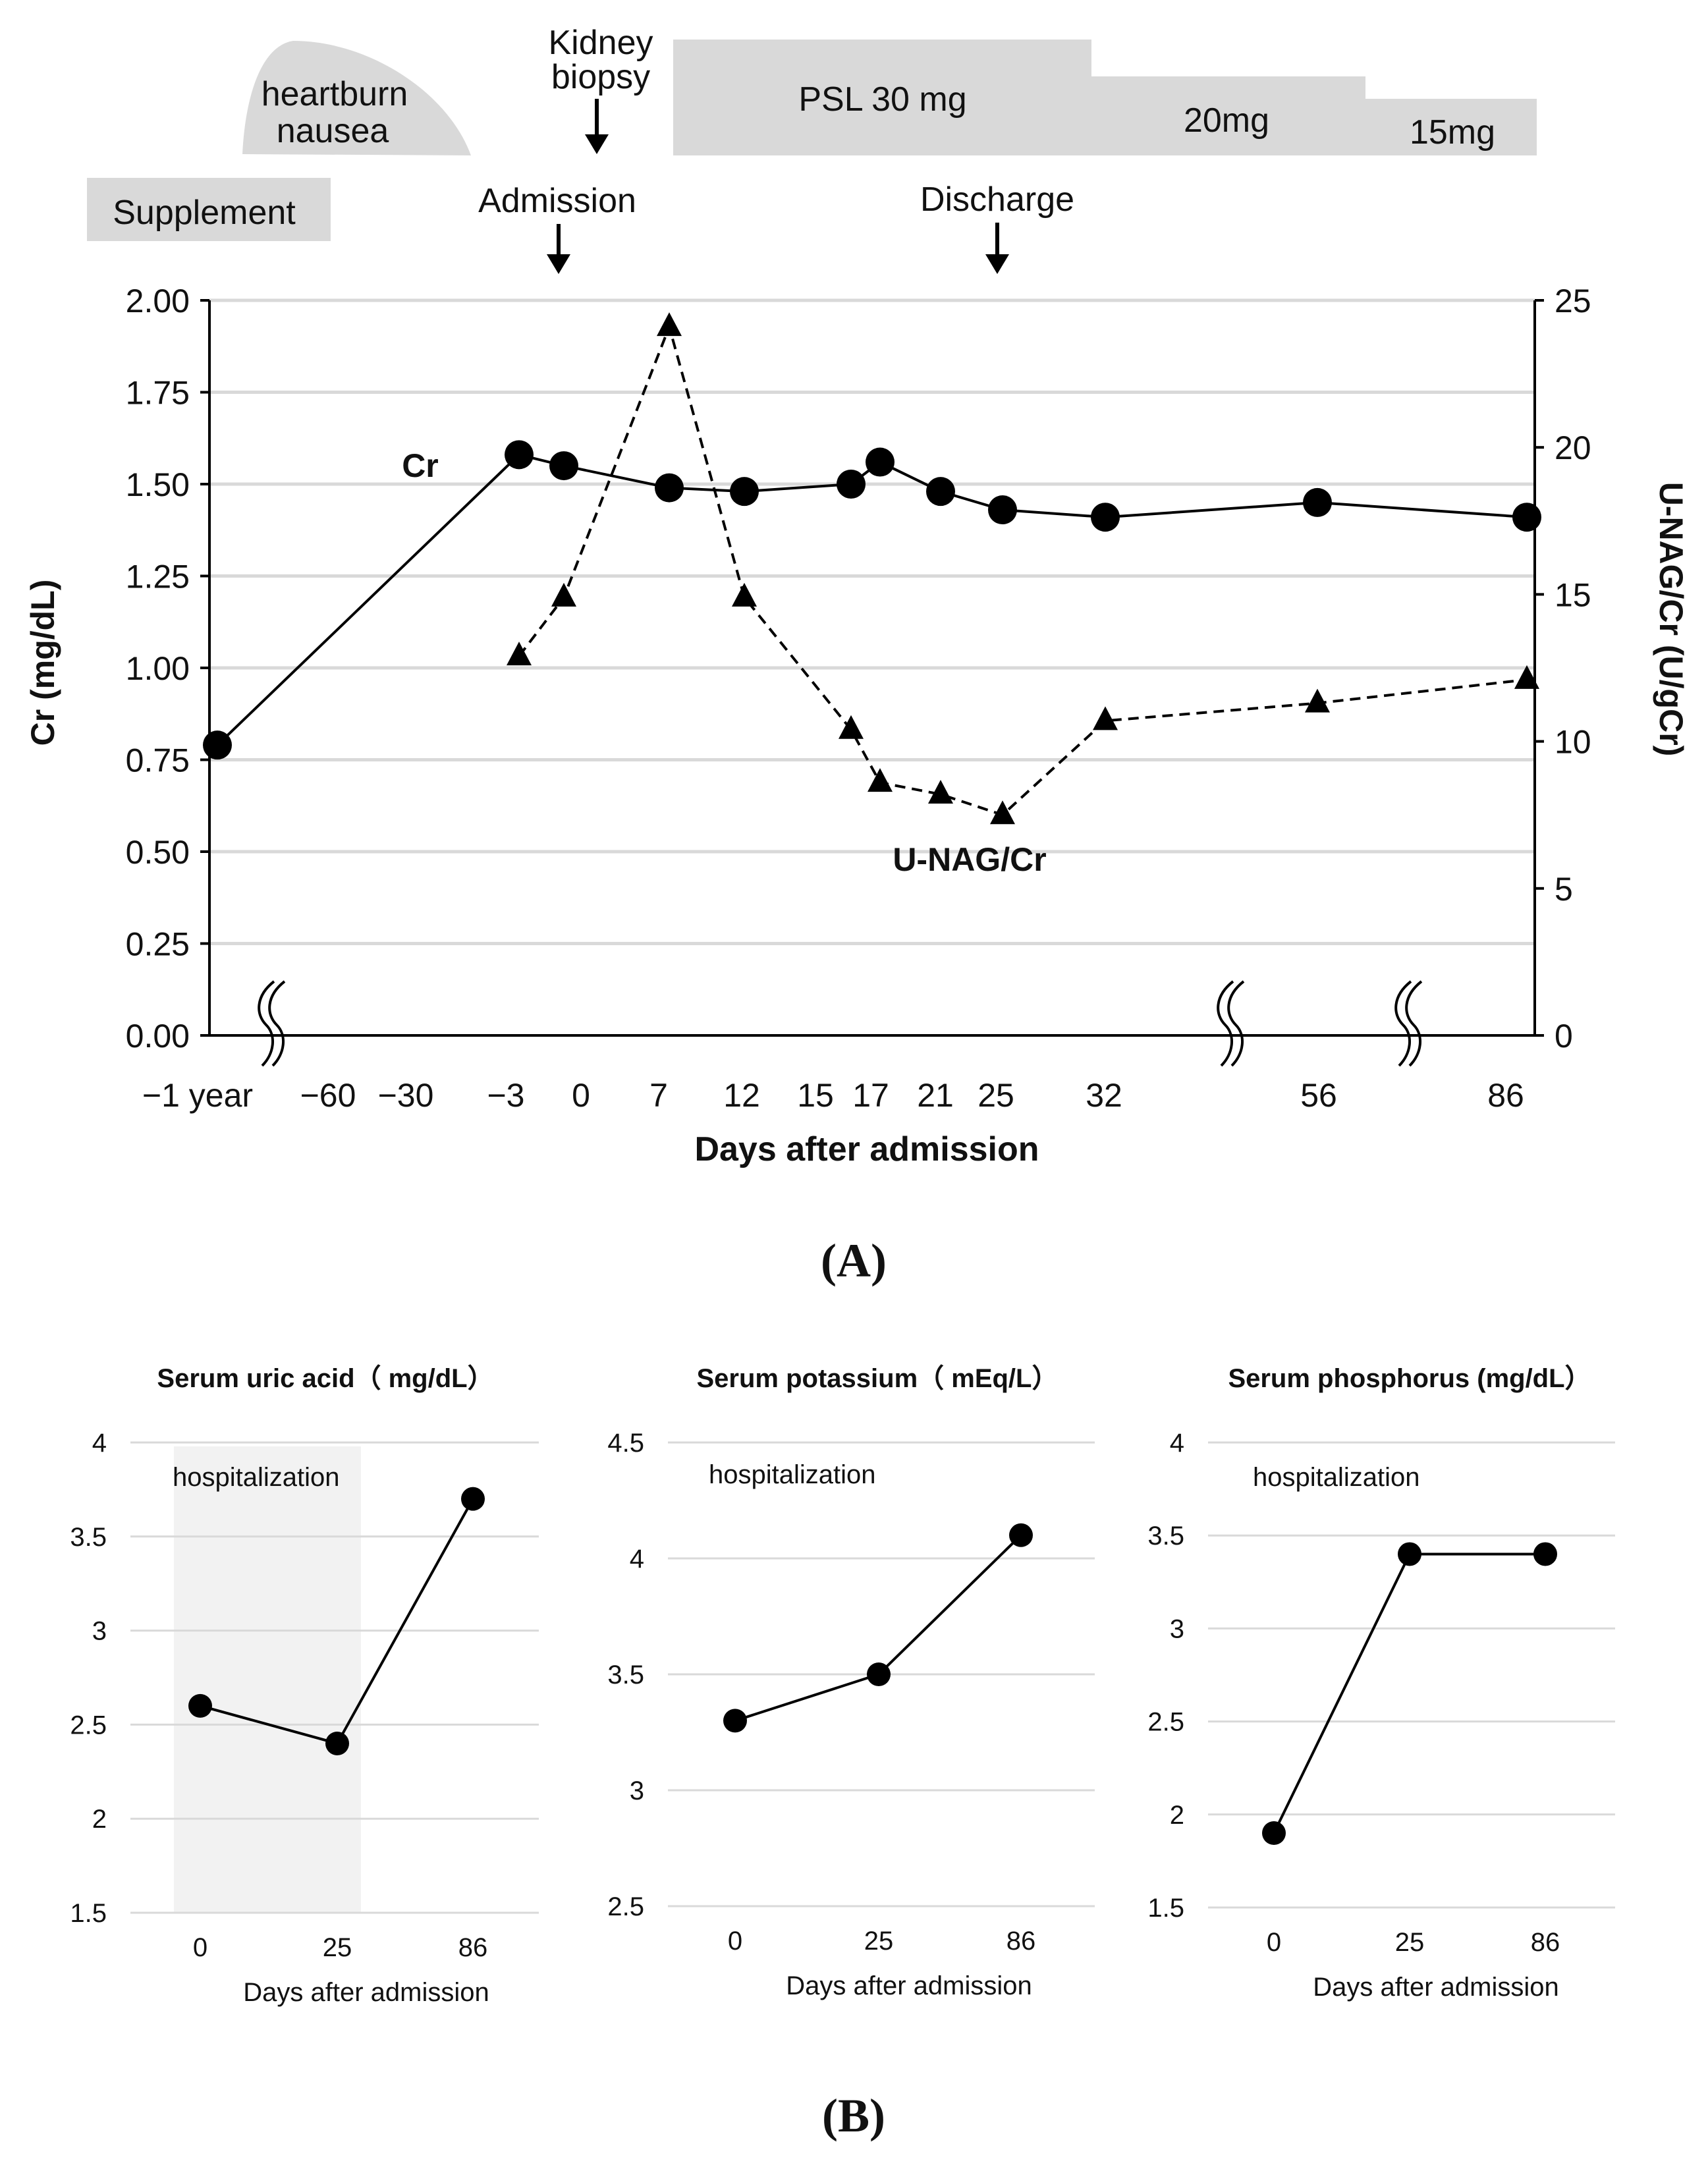  I want to click on psl-15-band, so click(1451, 127).